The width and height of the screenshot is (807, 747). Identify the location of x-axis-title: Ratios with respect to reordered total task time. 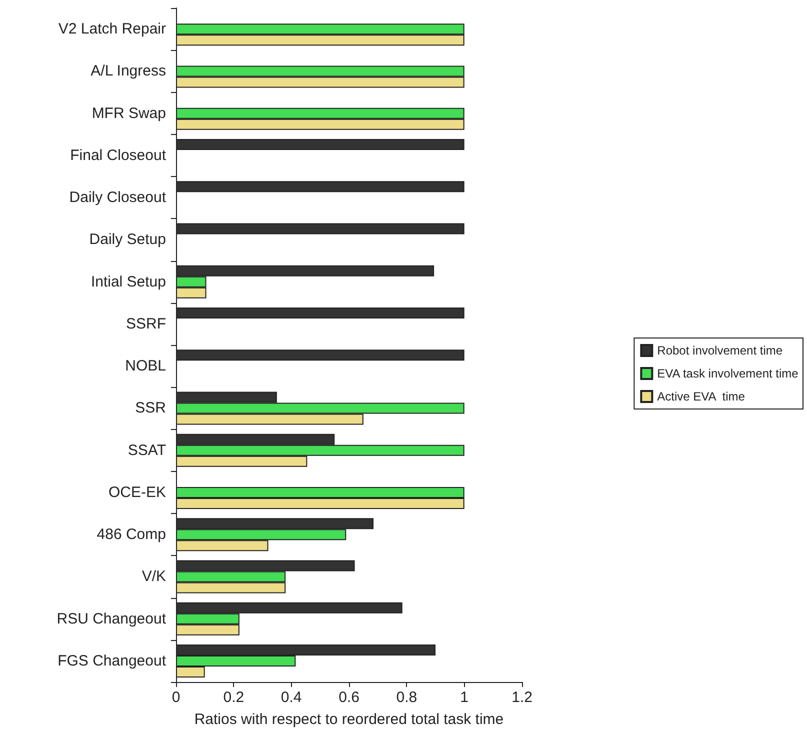
(349, 719).